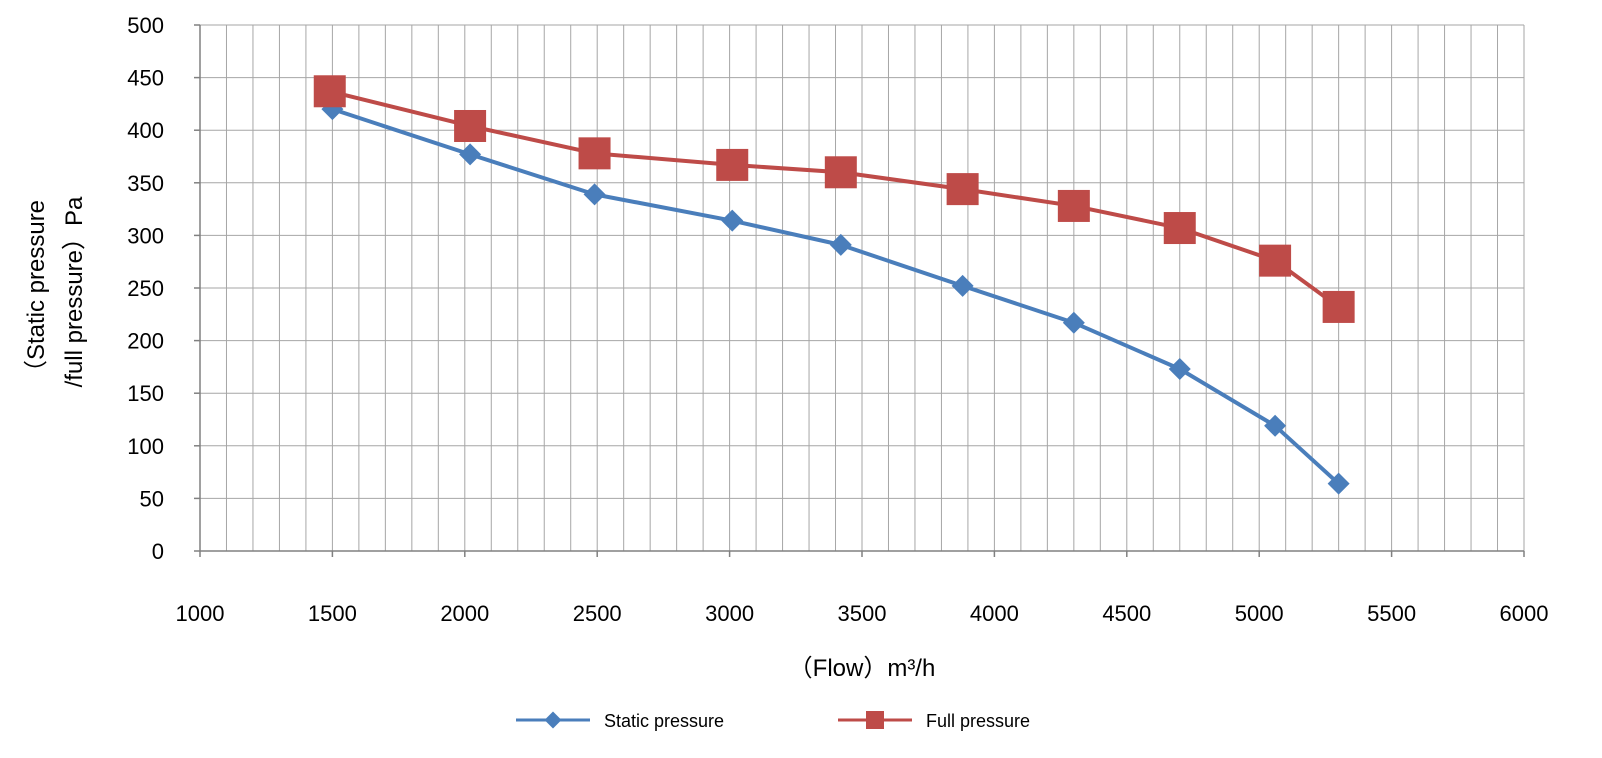 Image resolution: width=1602 pixels, height=758 pixels. I want to click on x-axis-title: （Flow）m³/h, so click(862, 668).